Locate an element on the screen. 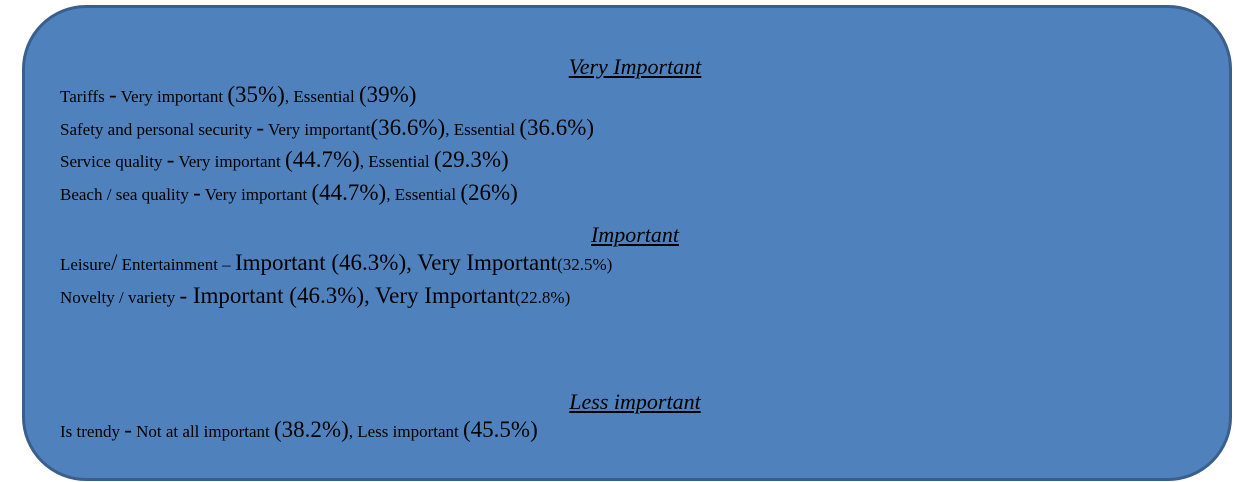 This screenshot has width=1235, height=482. text-run: (26%) is located at coordinates (489, 192).